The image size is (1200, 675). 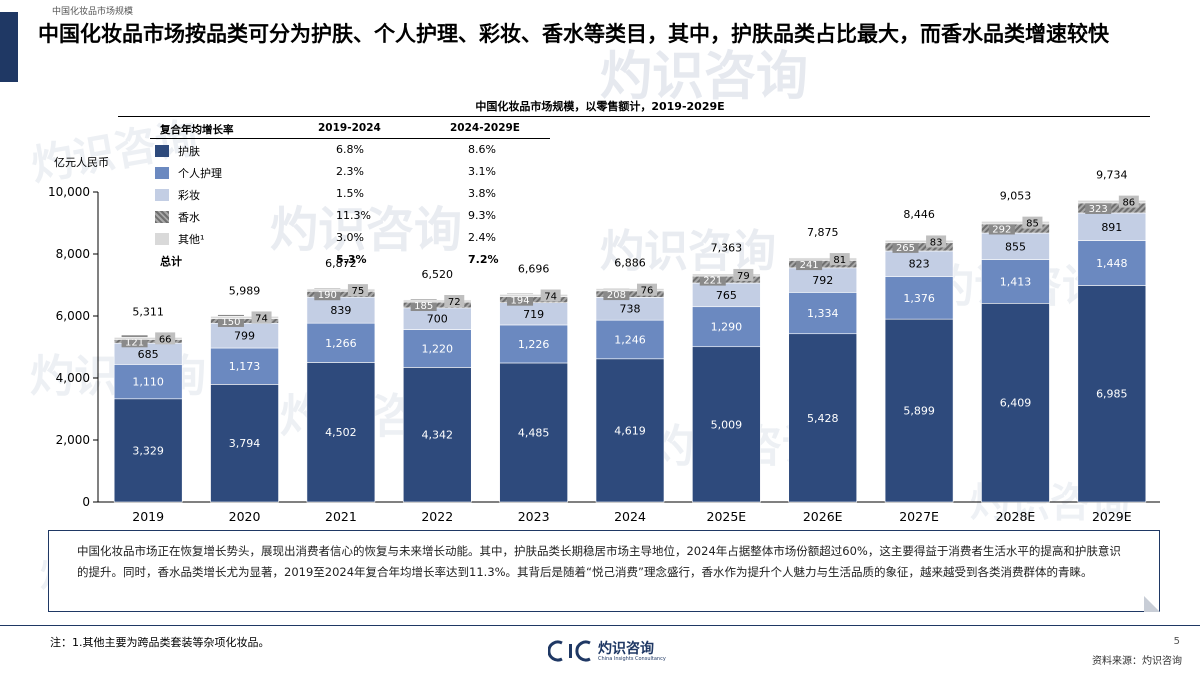 I want to click on bar-value-label: 121, so click(x=134, y=342).